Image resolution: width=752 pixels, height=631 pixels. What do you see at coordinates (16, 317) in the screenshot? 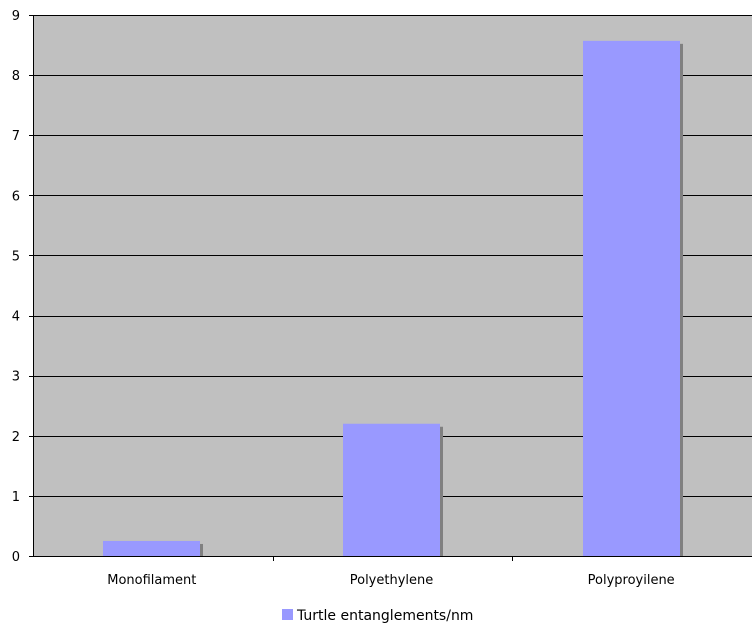
I see `y-tick-label: 4` at bounding box center [16, 317].